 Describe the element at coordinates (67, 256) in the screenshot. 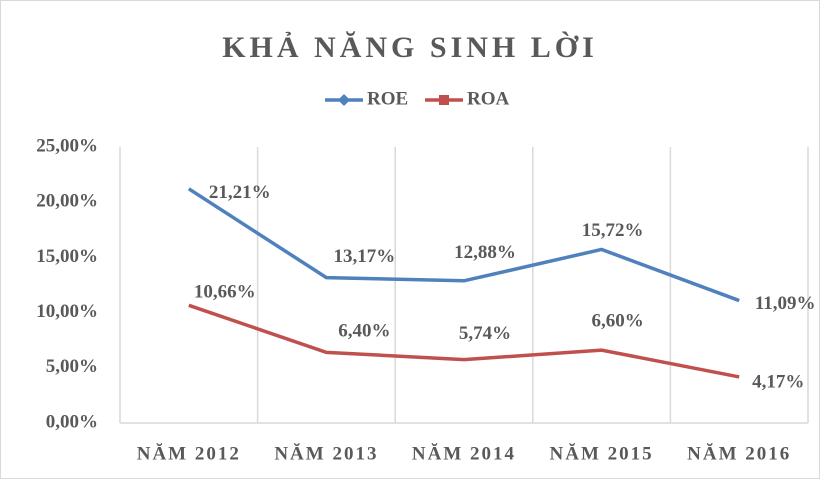

I see `y-tick-label: 15,00%` at that location.